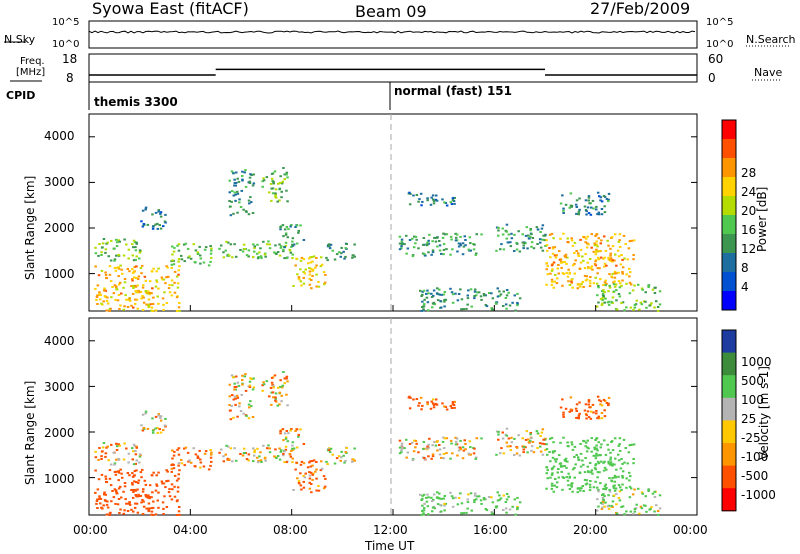 This screenshot has width=800, height=554. Describe the element at coordinates (393, 68) in the screenshot. I see `freq-panel-frame` at that location.